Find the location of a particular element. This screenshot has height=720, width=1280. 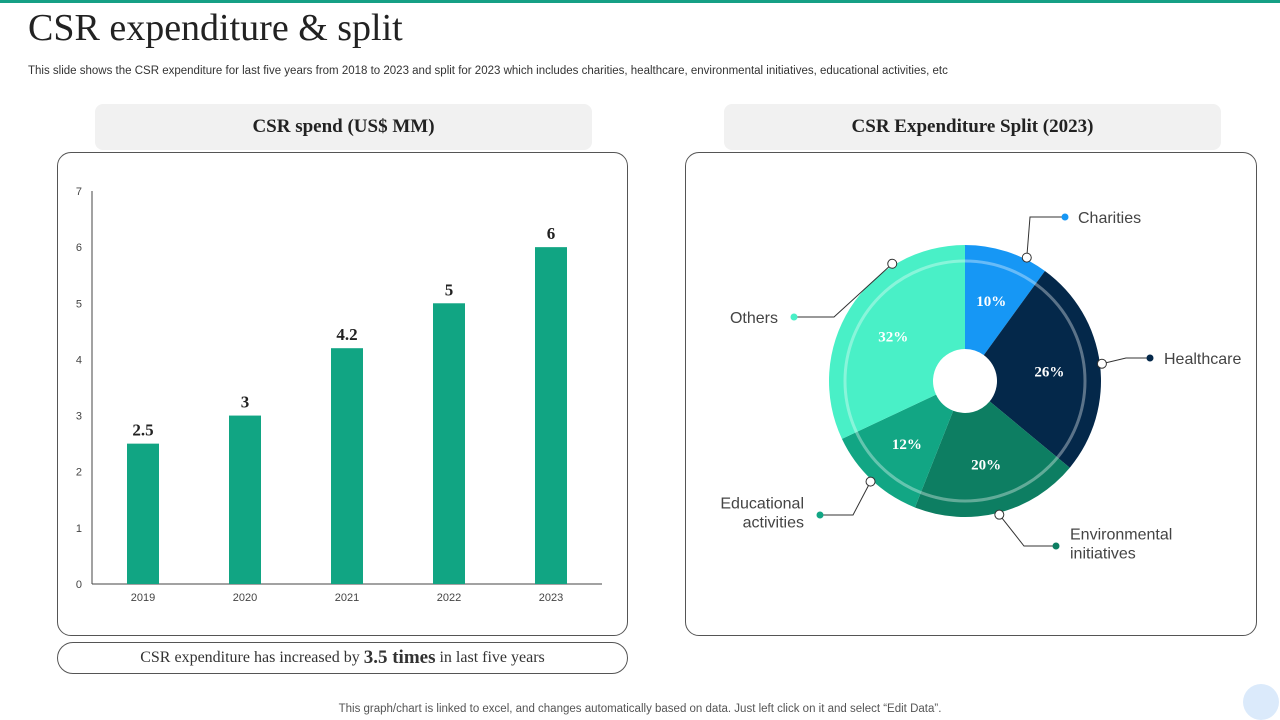

pie-slice-charities is located at coordinates (1005, 300).